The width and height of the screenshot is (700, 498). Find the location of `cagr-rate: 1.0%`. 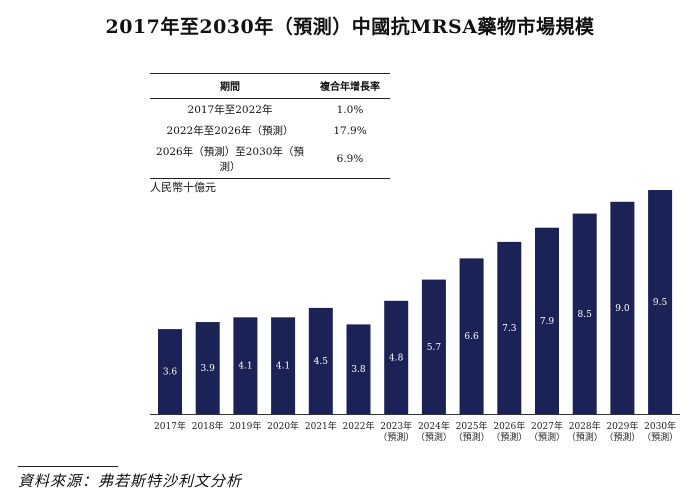

cagr-rate: 1.0% is located at coordinates (350, 109).